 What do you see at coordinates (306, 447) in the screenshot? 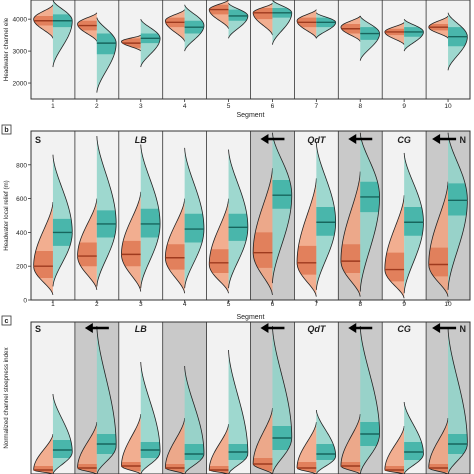
I see `left-outline-c-seg7` at bounding box center [306, 447].